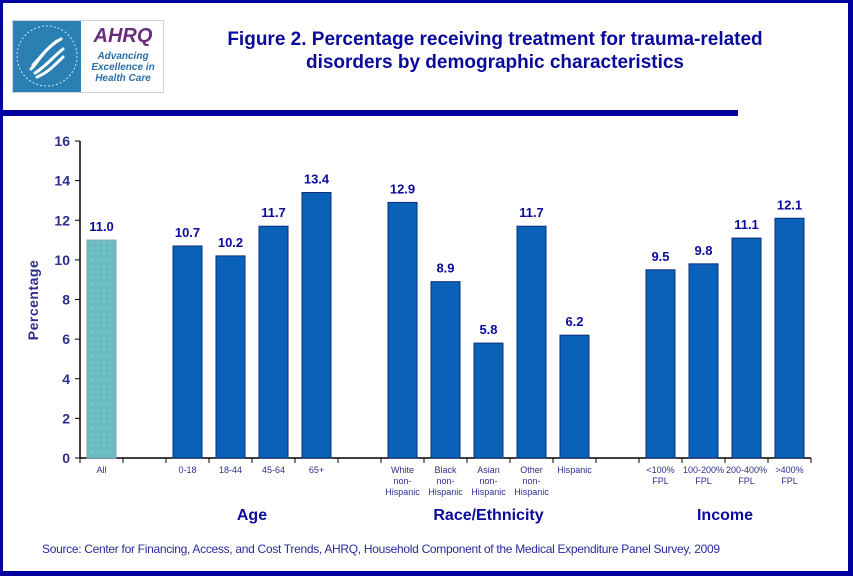 The width and height of the screenshot is (853, 576). What do you see at coordinates (660, 470) in the screenshot?
I see `x-tick-label: <100%` at bounding box center [660, 470].